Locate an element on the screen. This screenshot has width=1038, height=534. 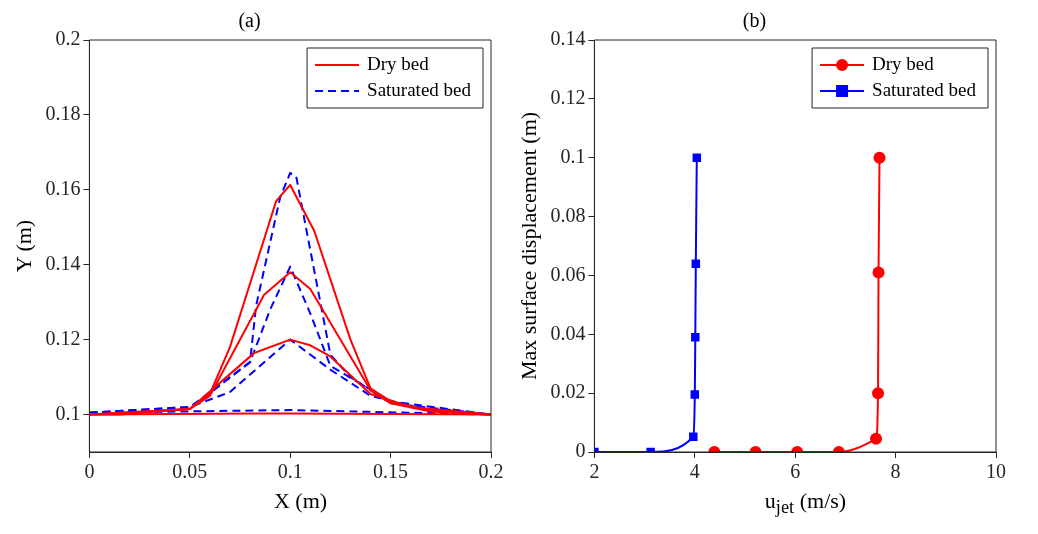
x-axis-title: X (m) is located at coordinates (300, 501).